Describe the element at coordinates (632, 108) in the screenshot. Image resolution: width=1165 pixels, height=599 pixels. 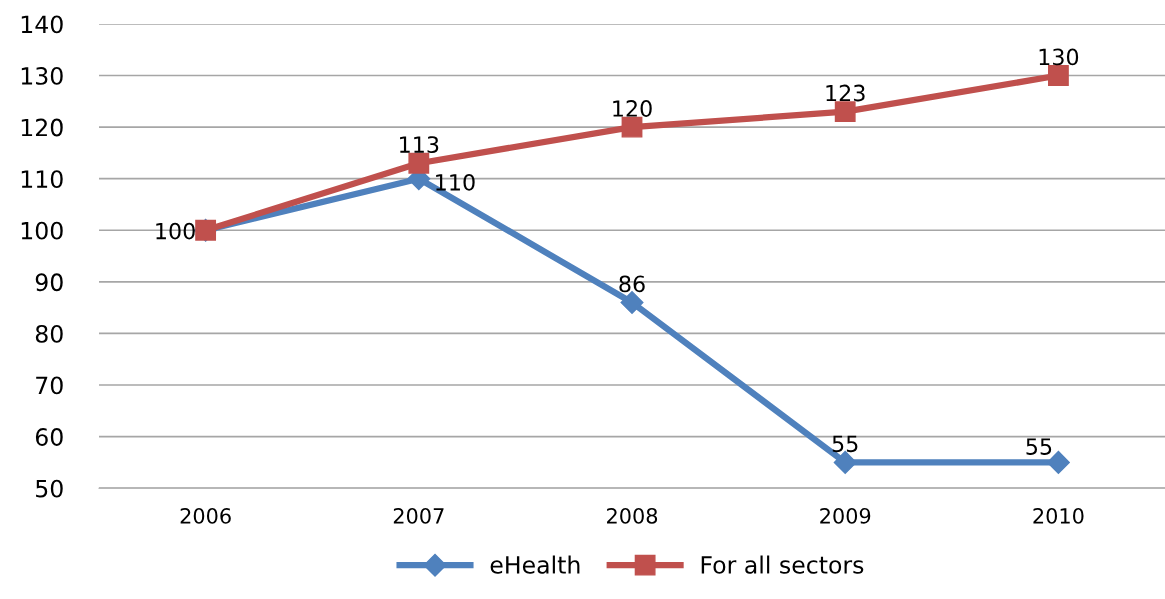
I see `data-label: 120` at that location.